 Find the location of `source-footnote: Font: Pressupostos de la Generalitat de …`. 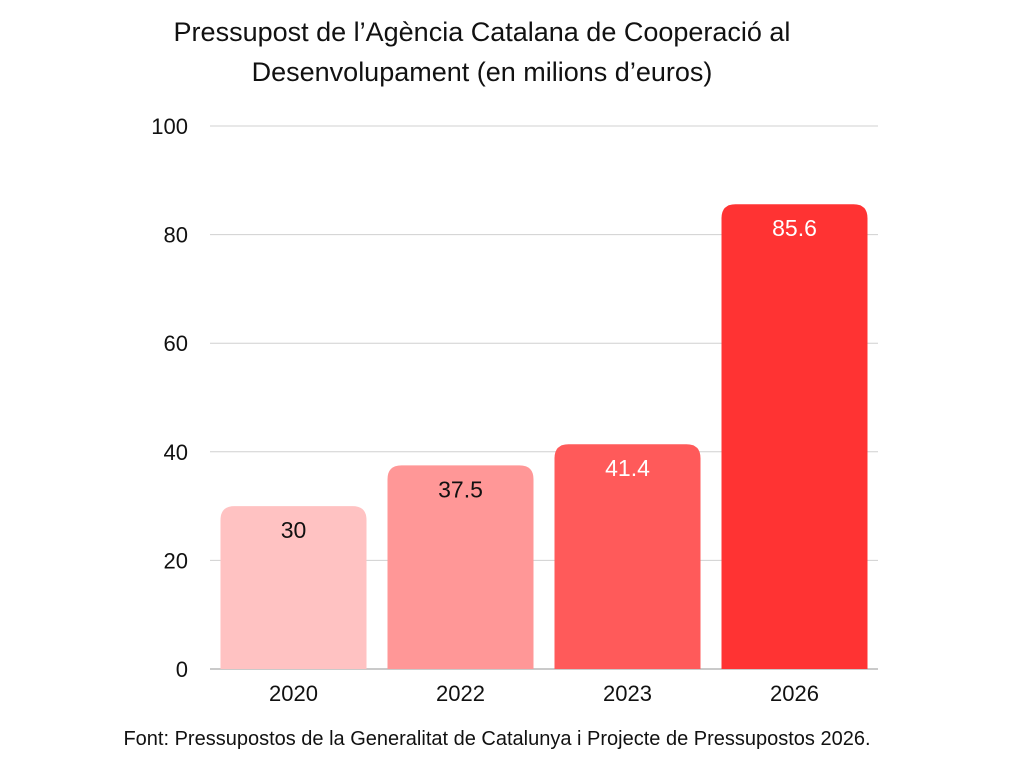

source-footnote: Font: Pressupostos de la Generalitat de … is located at coordinates (497, 739).